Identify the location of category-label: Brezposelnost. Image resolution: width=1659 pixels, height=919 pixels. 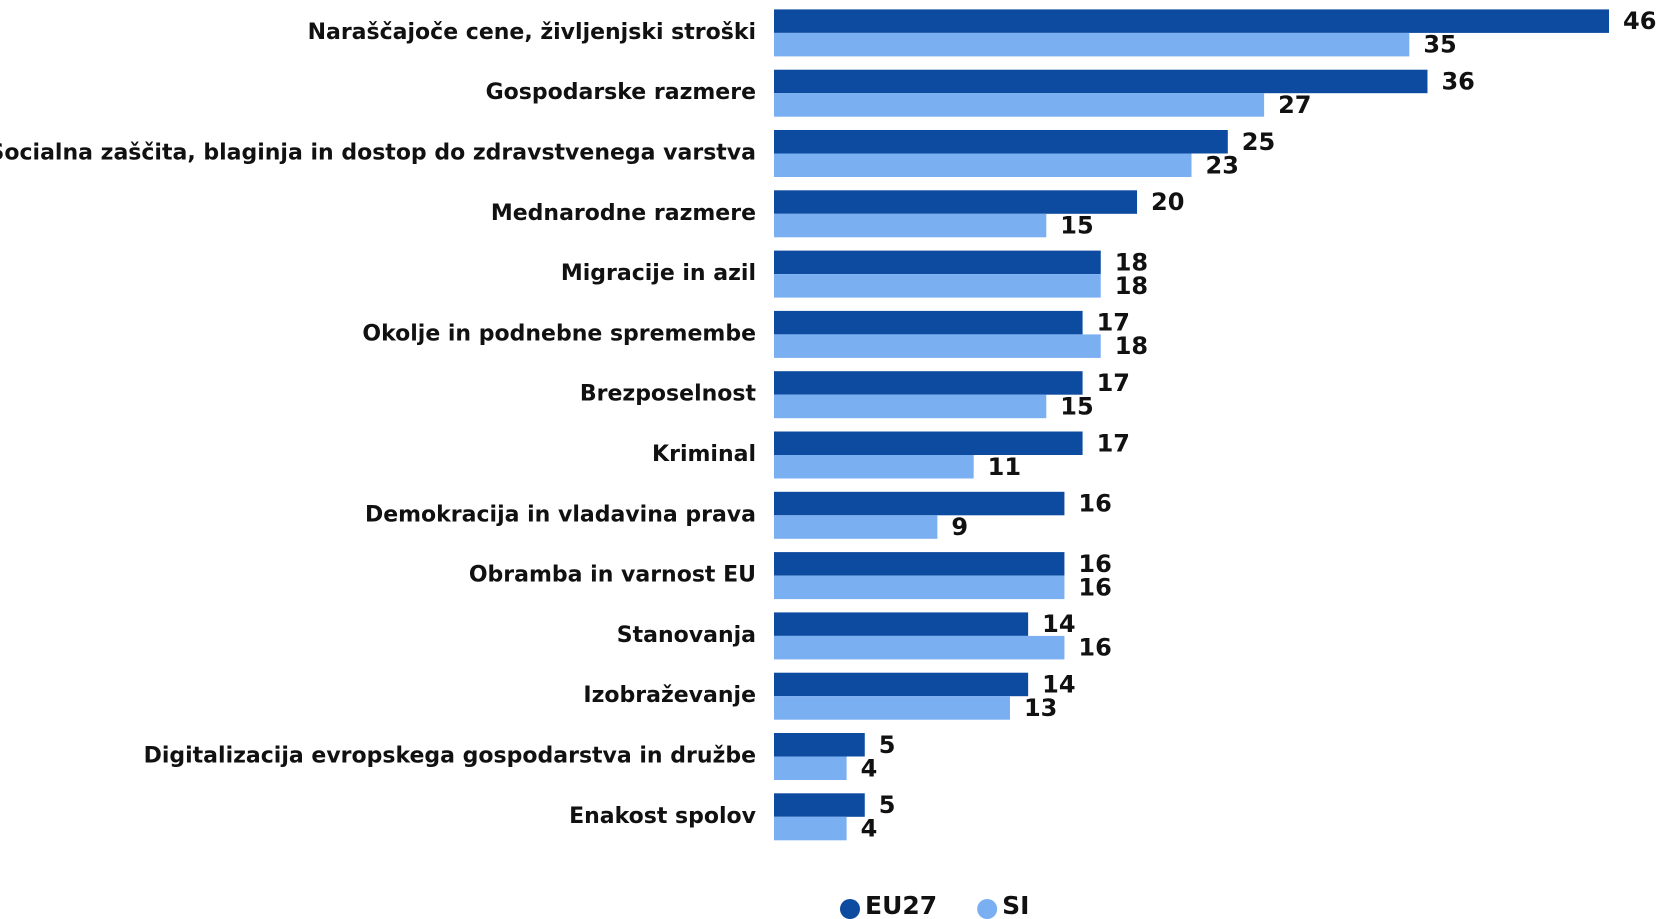
(668, 394).